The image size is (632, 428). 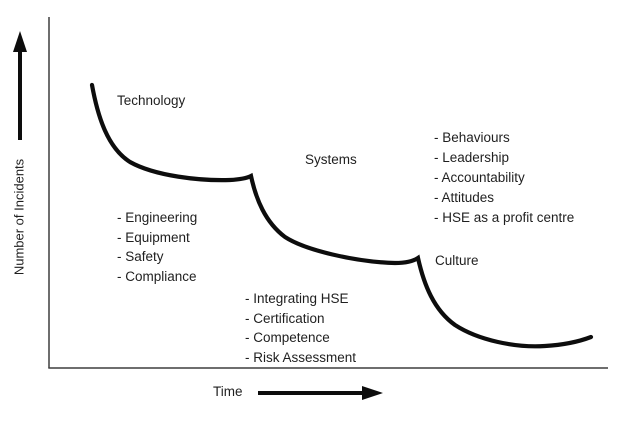 I want to click on phase-list-item: - Leadership, so click(x=472, y=157).